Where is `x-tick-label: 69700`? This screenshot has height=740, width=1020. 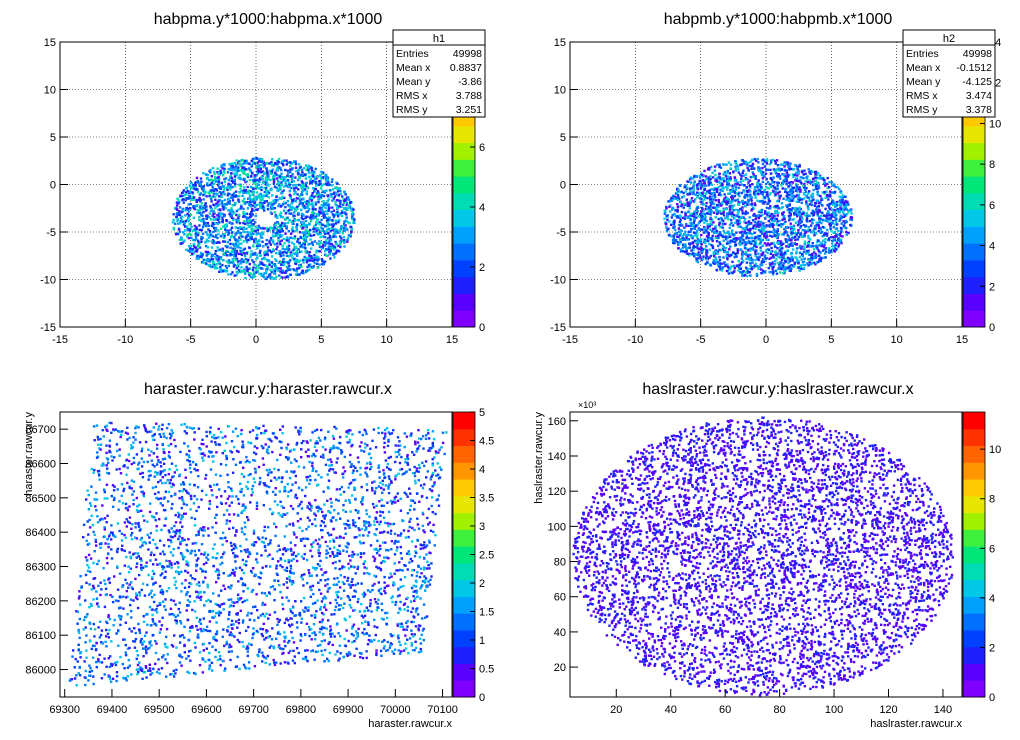
x-tick-label: 69700 is located at coordinates (253, 710).